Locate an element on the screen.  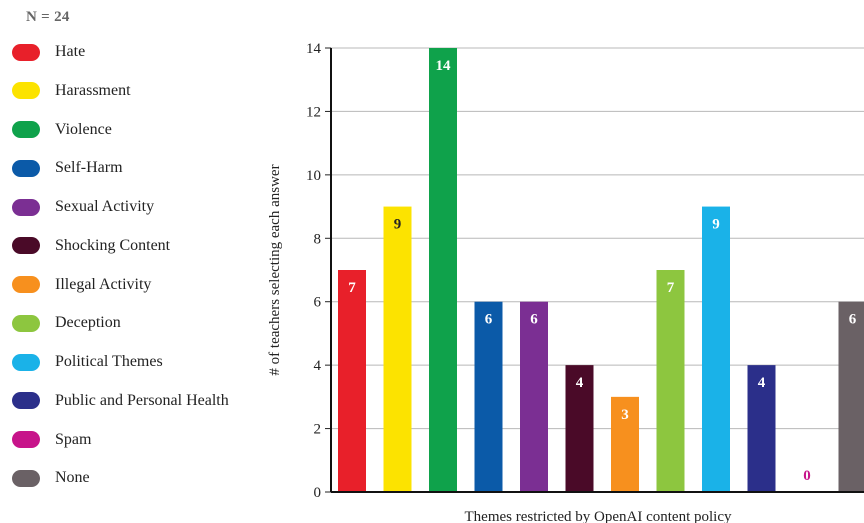
y-tick-label: 4 is located at coordinates (318, 366).